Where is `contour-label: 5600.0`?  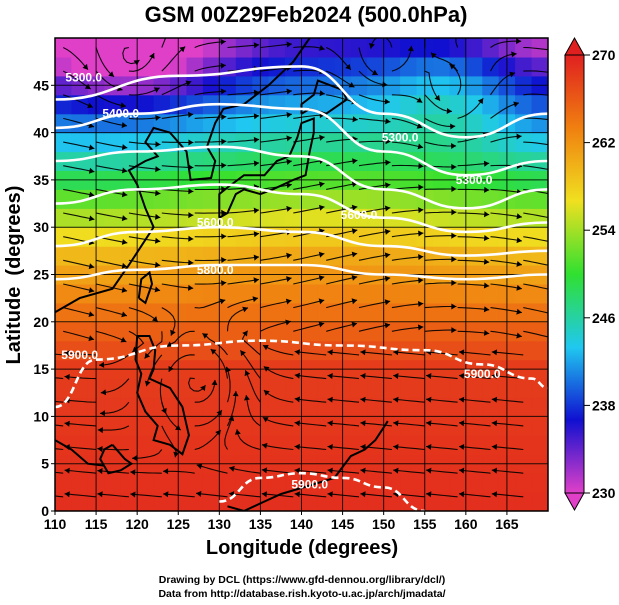
contour-label: 5600.0 is located at coordinates (359, 215).